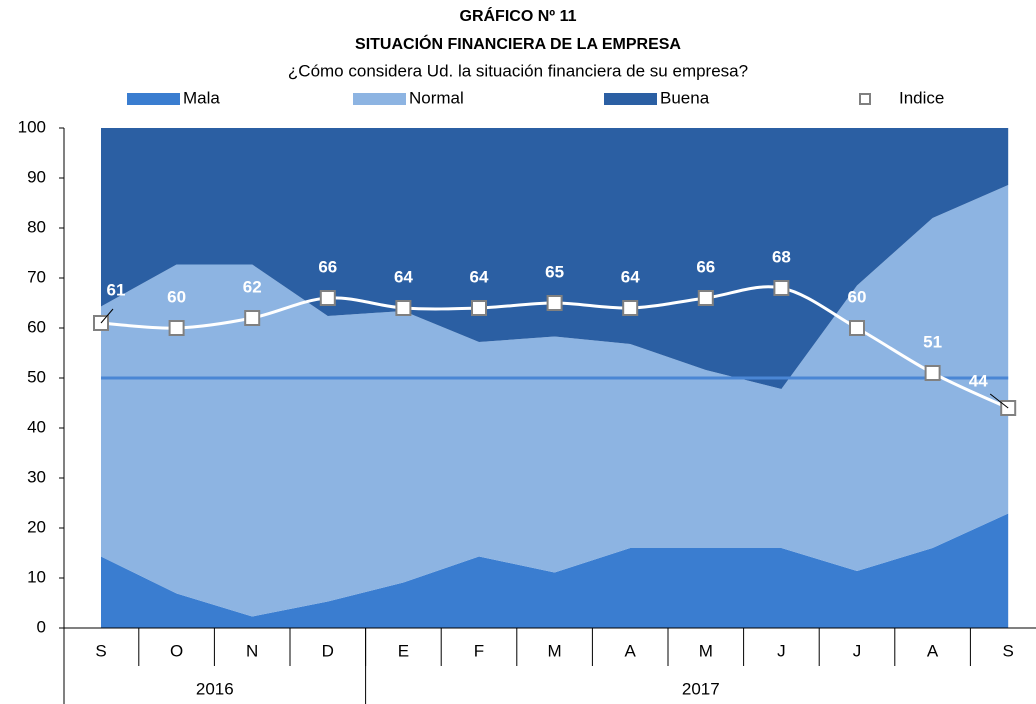 This screenshot has width=1036, height=704. Describe the element at coordinates (865, 99) in the screenshot. I see `legend-marker` at that location.